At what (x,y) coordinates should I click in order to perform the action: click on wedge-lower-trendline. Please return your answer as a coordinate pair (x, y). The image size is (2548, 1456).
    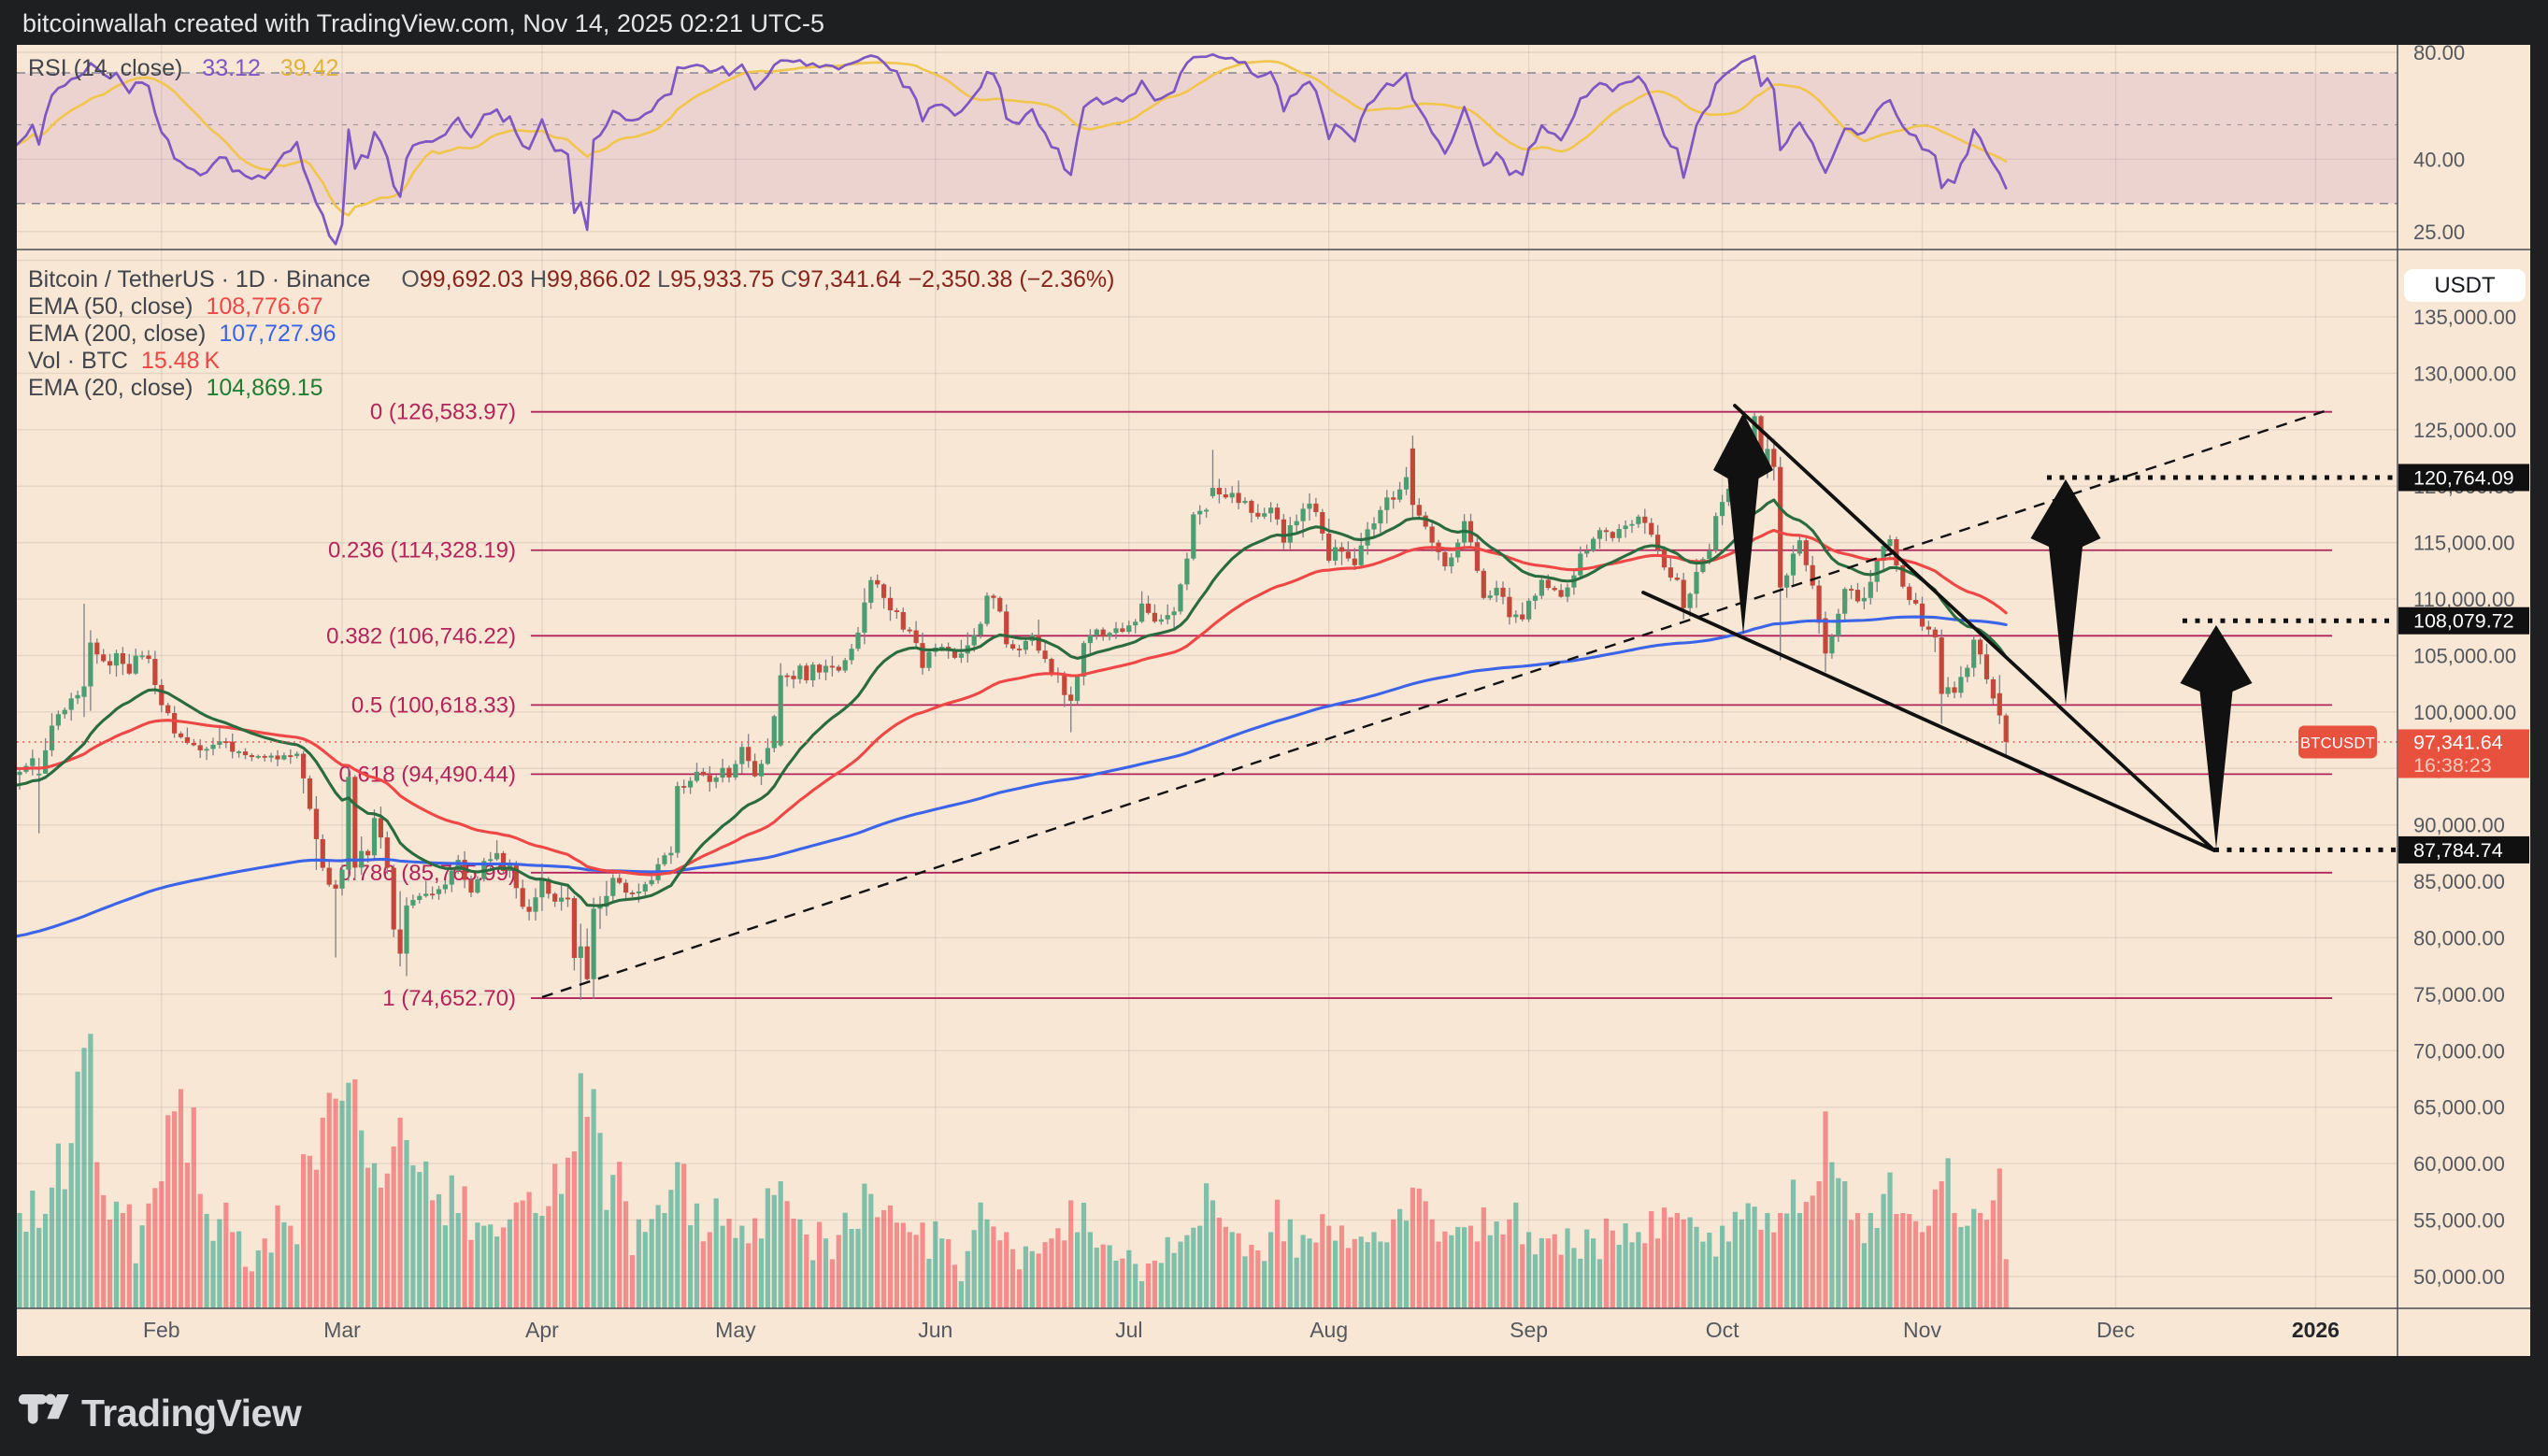
    Looking at the image, I should click on (1928, 721).